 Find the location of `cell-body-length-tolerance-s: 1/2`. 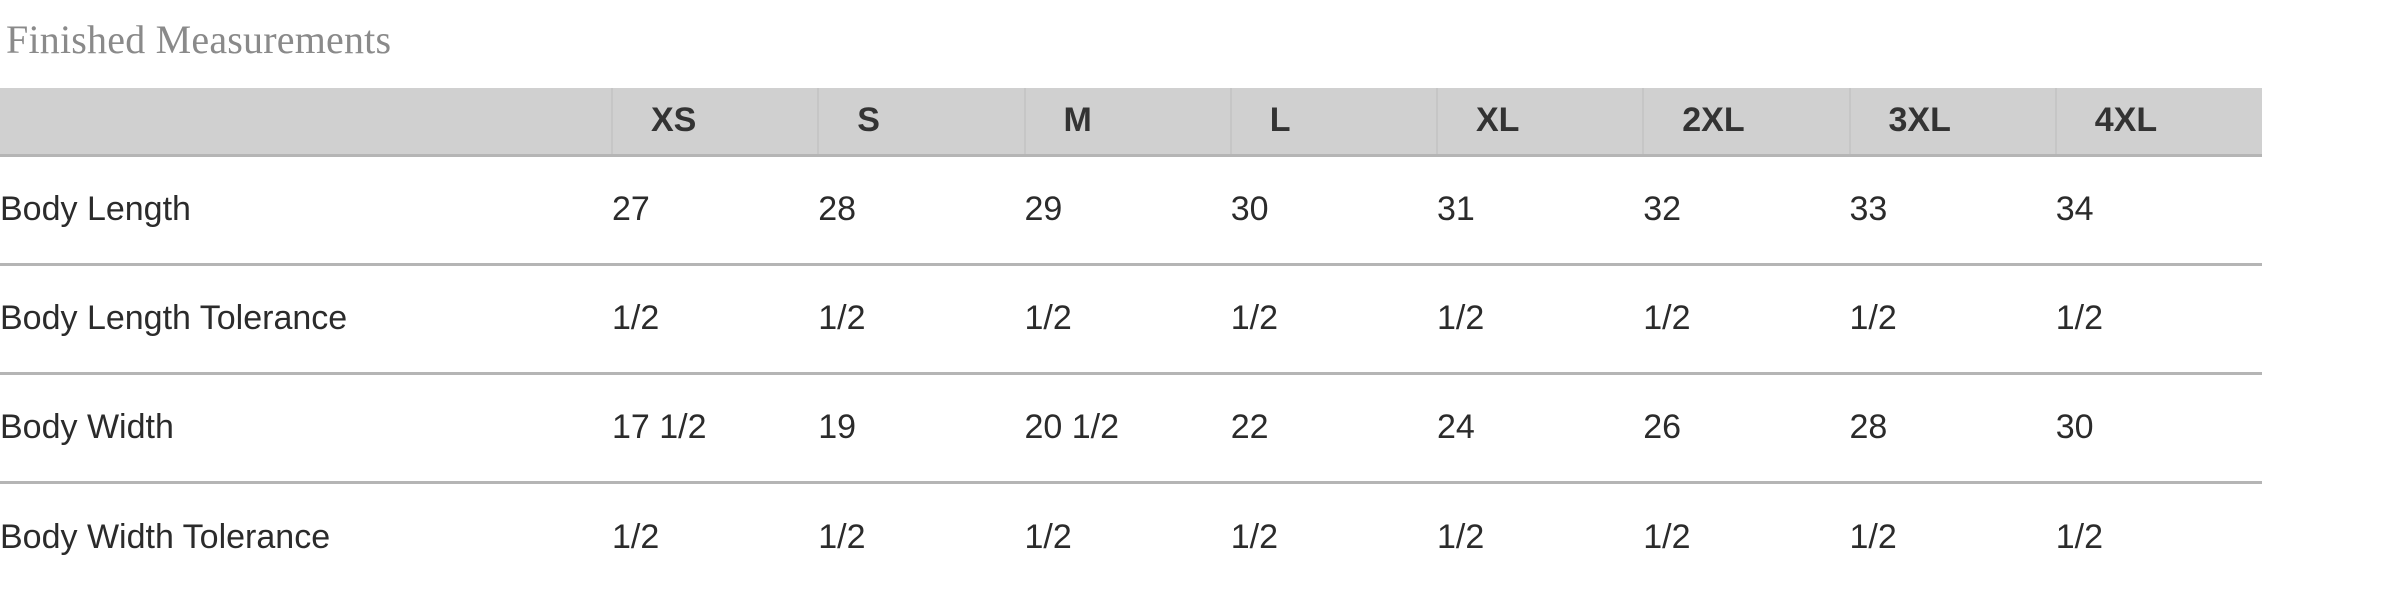

cell-body-length-tolerance-s: 1/2 is located at coordinates (921, 317).